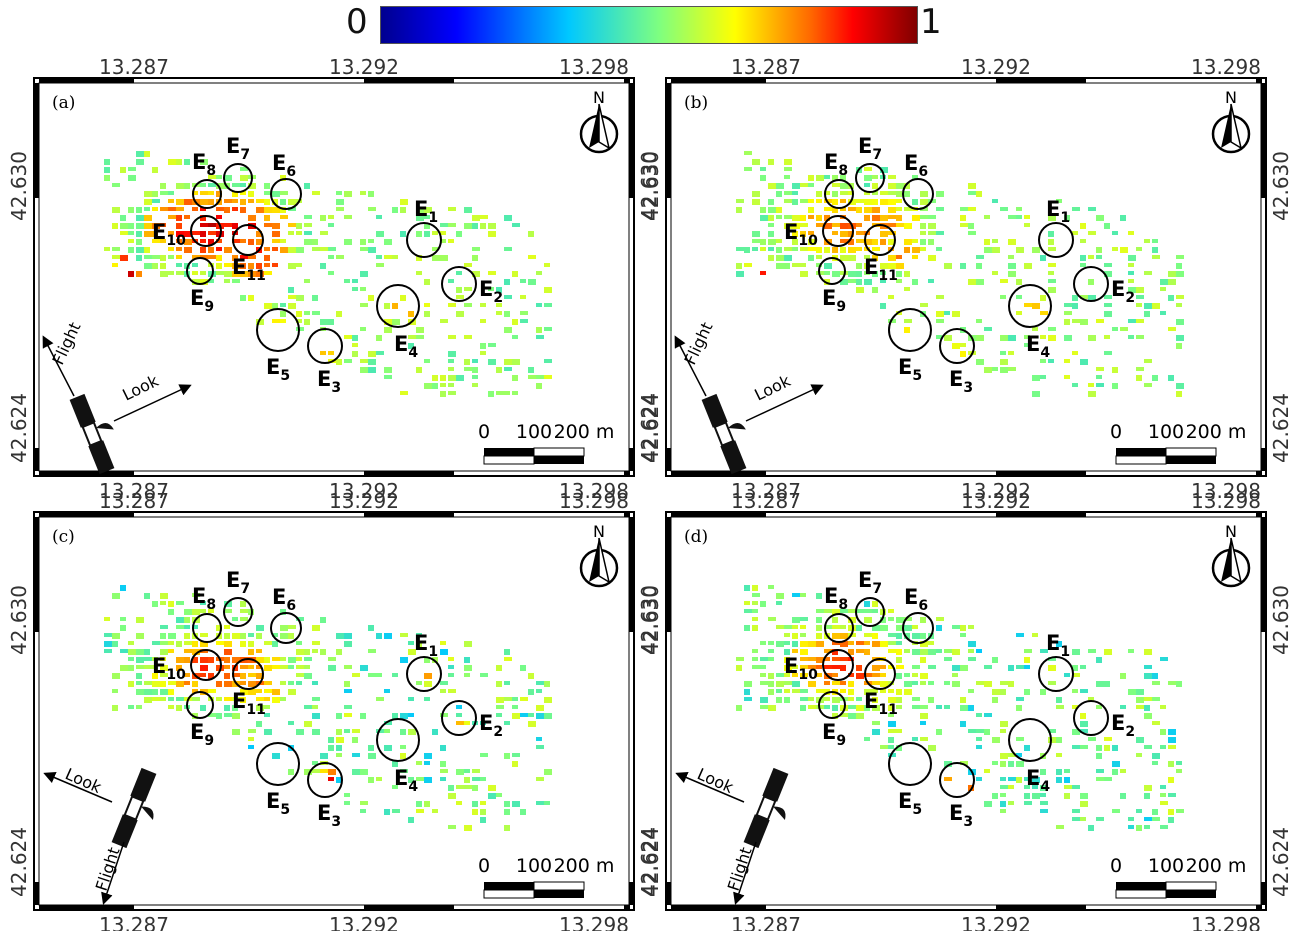 The height and width of the screenshot is (931, 1299). Describe the element at coordinates (202, 734) in the screenshot. I see `event-label: E9` at that location.